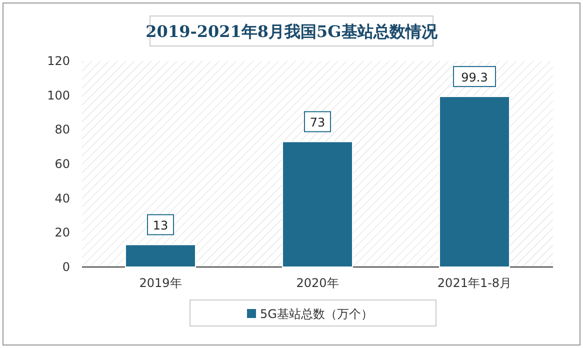 This screenshot has width=583, height=348. Describe the element at coordinates (62, 198) in the screenshot. I see `y-tick-label: 40` at that location.